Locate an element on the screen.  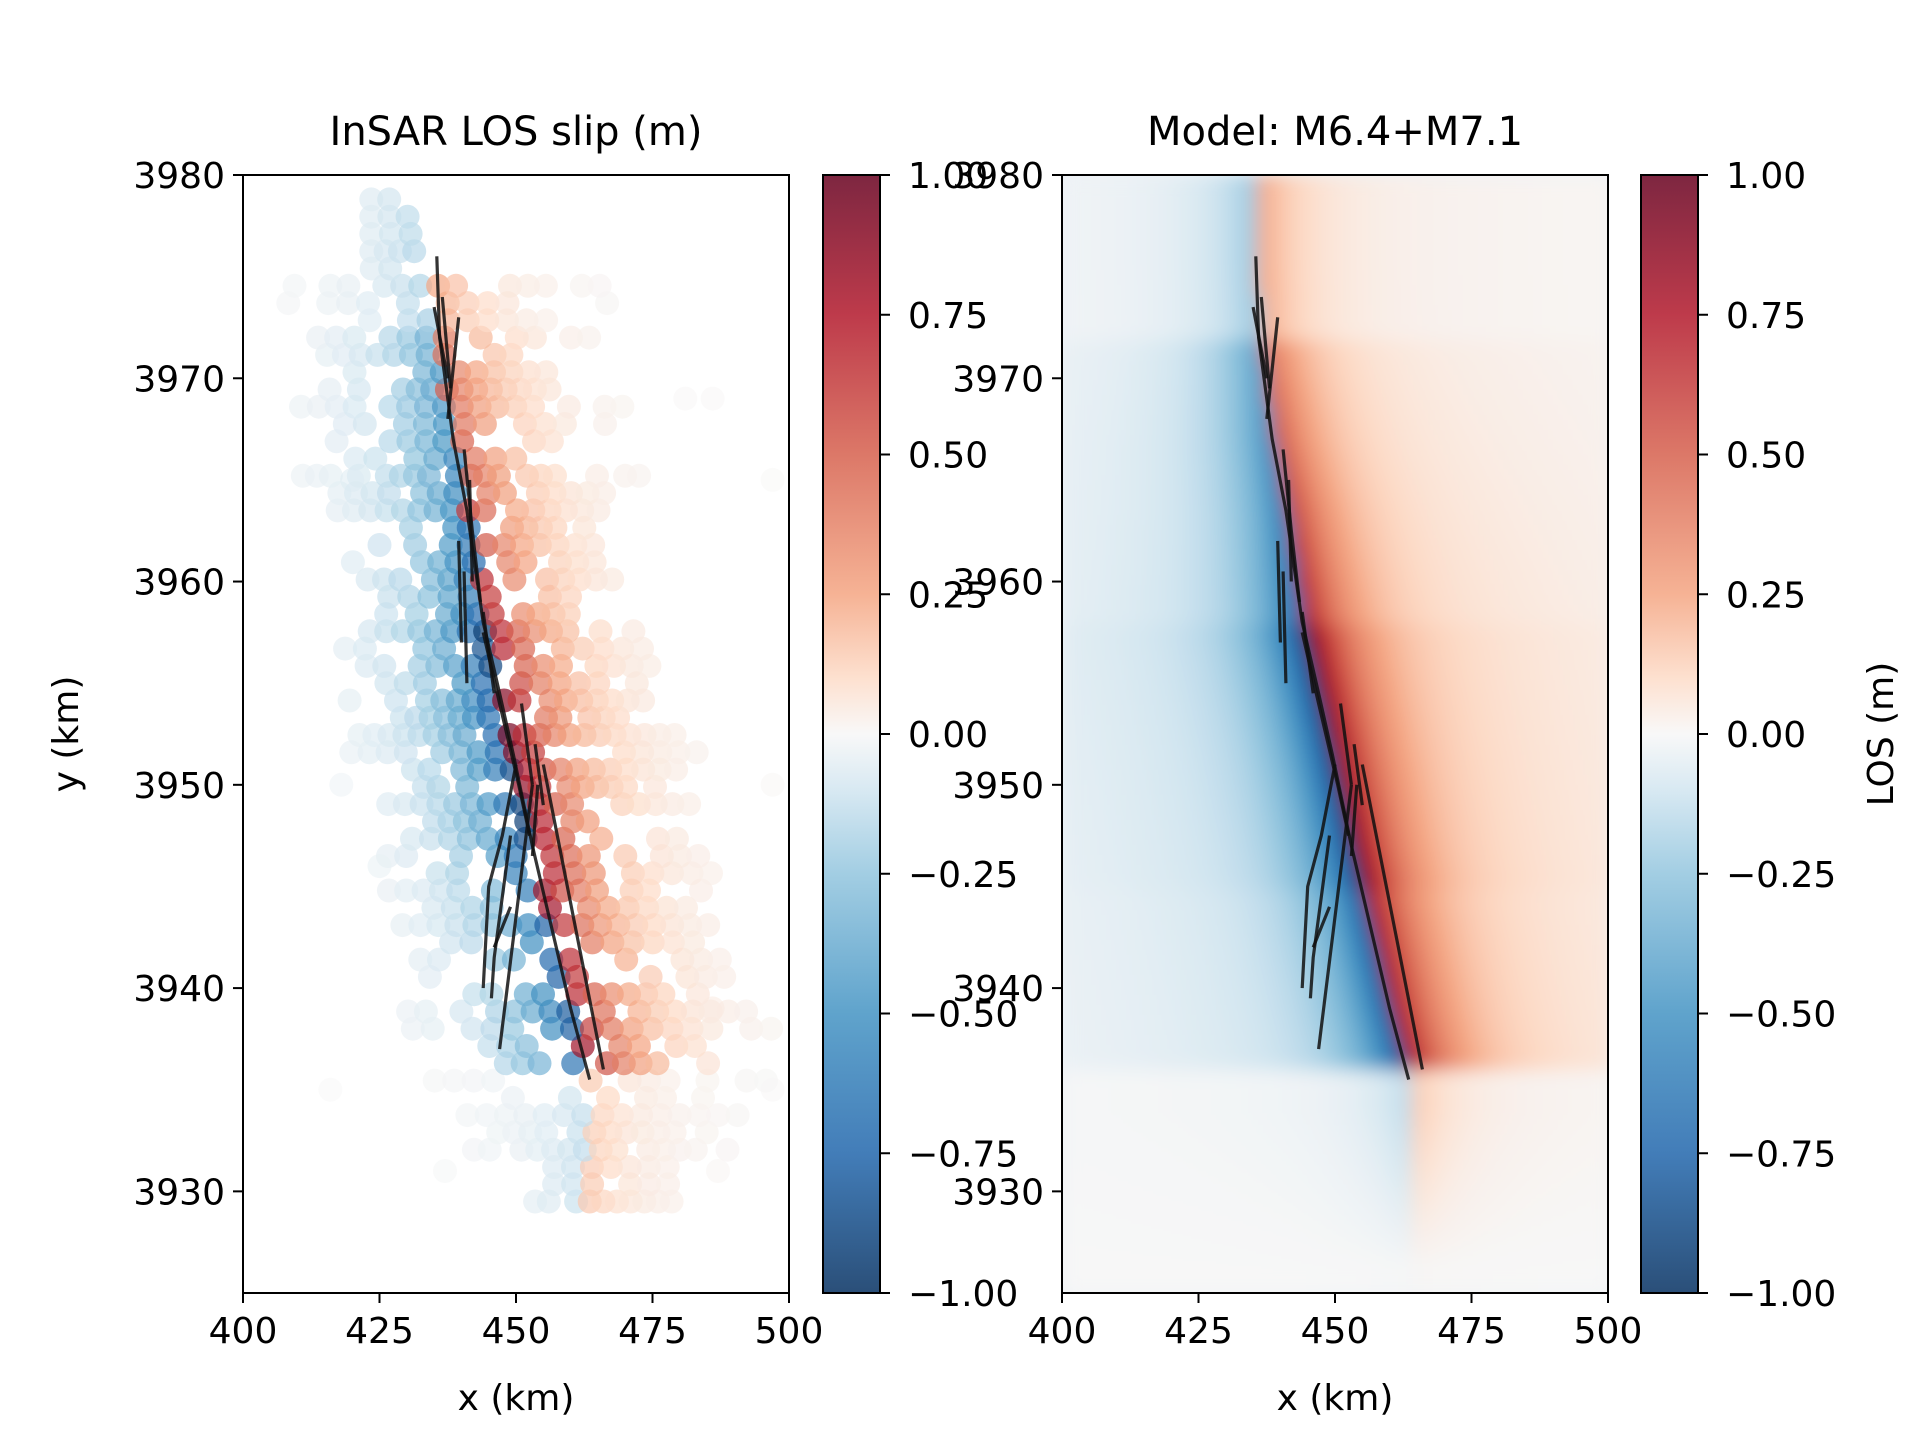
left-colorbar-gradient is located at coordinates (851, 734).